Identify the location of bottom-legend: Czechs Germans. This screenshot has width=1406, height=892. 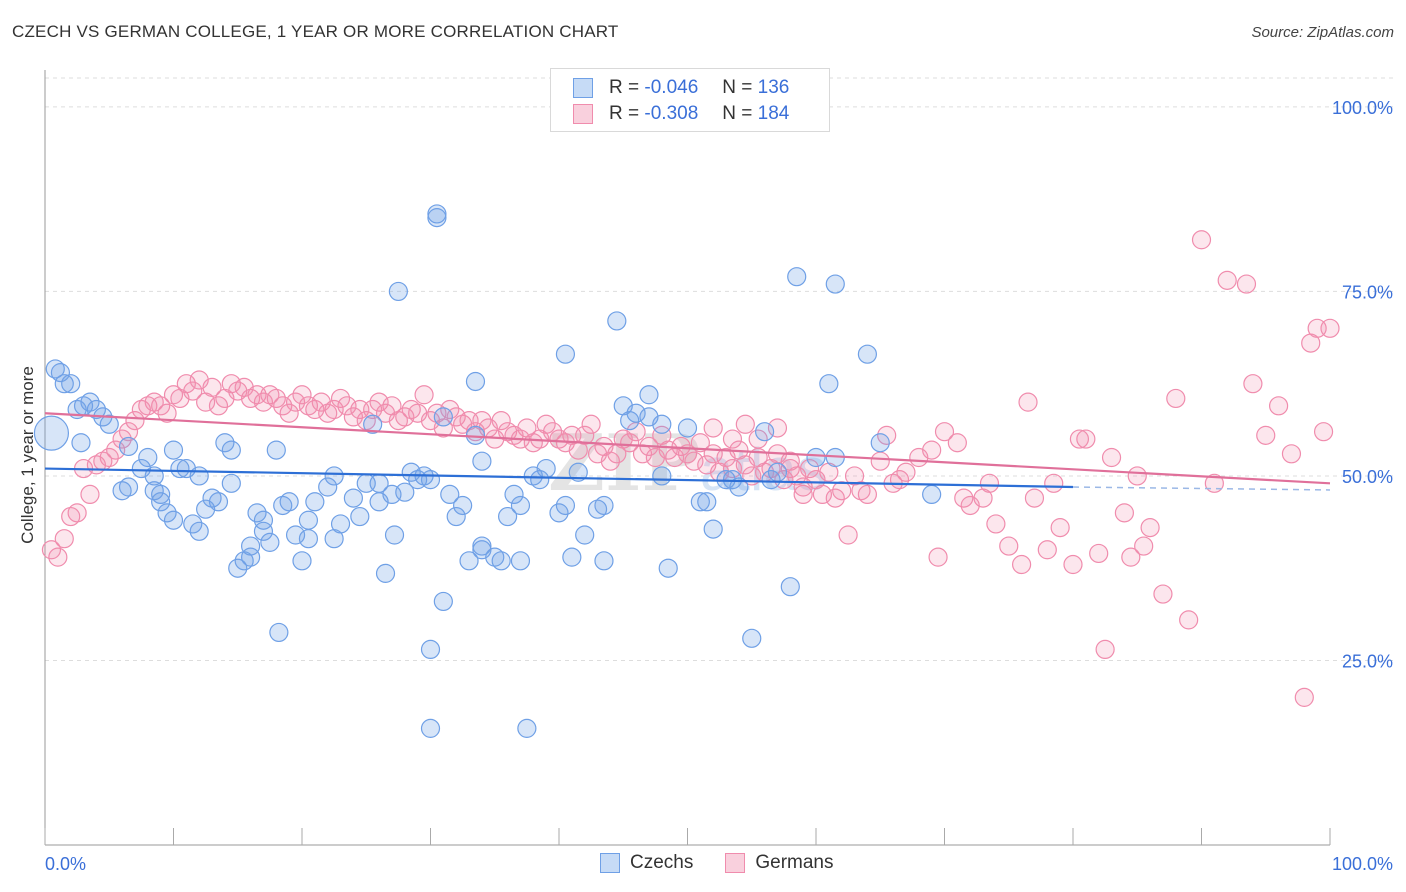
(733, 863).